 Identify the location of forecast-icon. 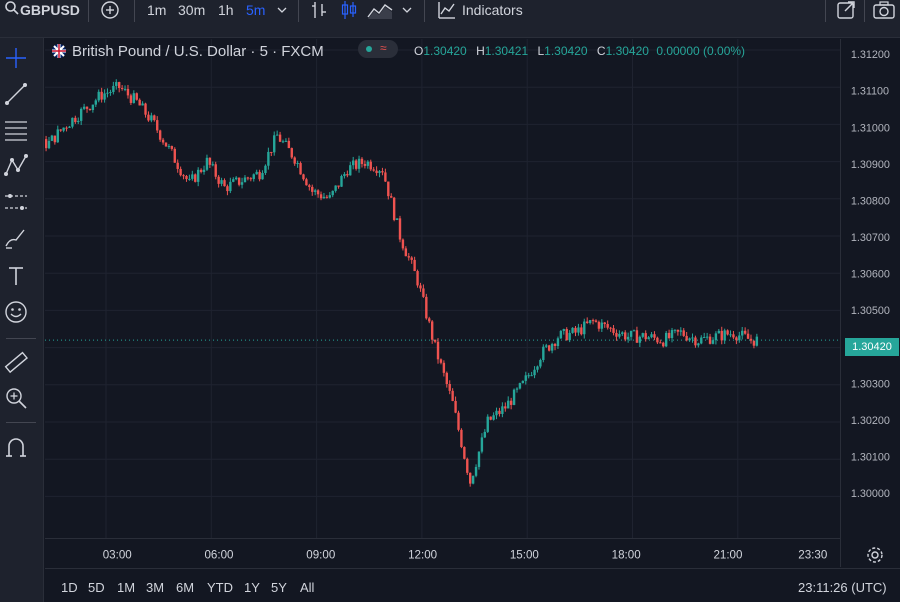
(16, 202).